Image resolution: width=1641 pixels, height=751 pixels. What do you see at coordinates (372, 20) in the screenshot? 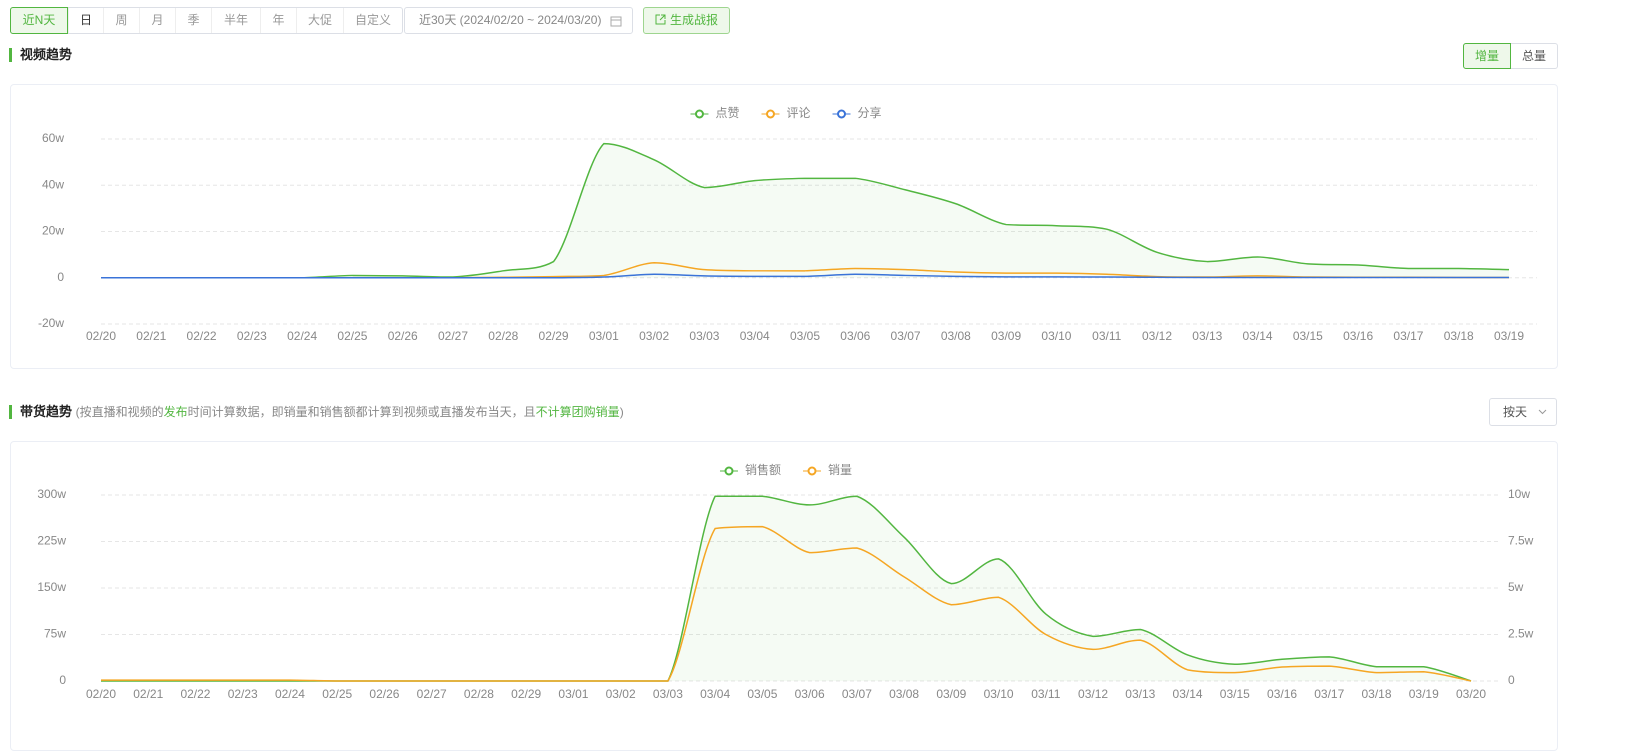
I see `tab: 自定义` at bounding box center [372, 20].